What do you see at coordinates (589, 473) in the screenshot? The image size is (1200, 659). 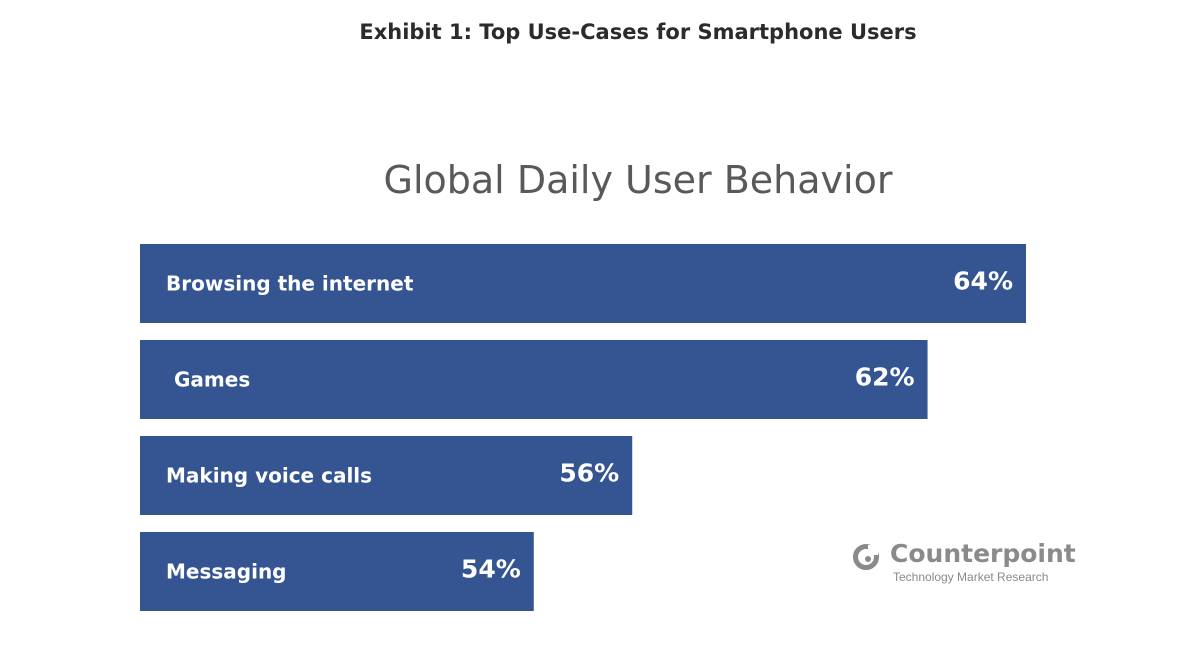 I see `bar-value-label: 56%` at bounding box center [589, 473].